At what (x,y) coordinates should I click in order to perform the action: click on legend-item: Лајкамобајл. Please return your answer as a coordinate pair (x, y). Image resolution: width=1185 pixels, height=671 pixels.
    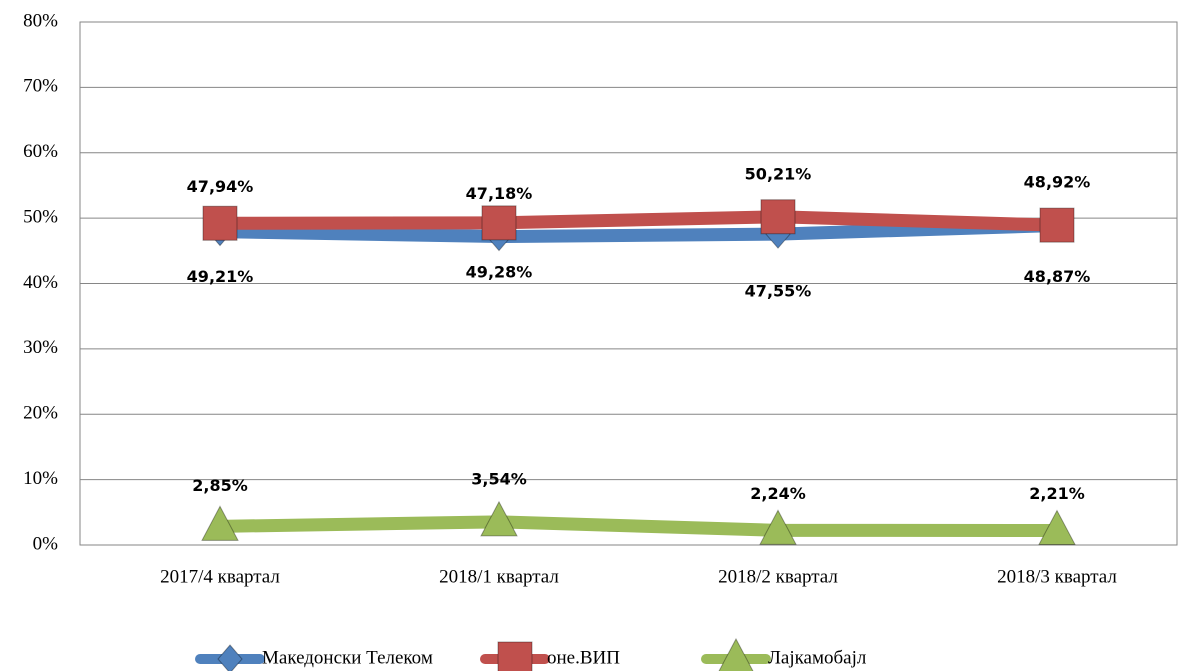
    Looking at the image, I should click on (784, 654).